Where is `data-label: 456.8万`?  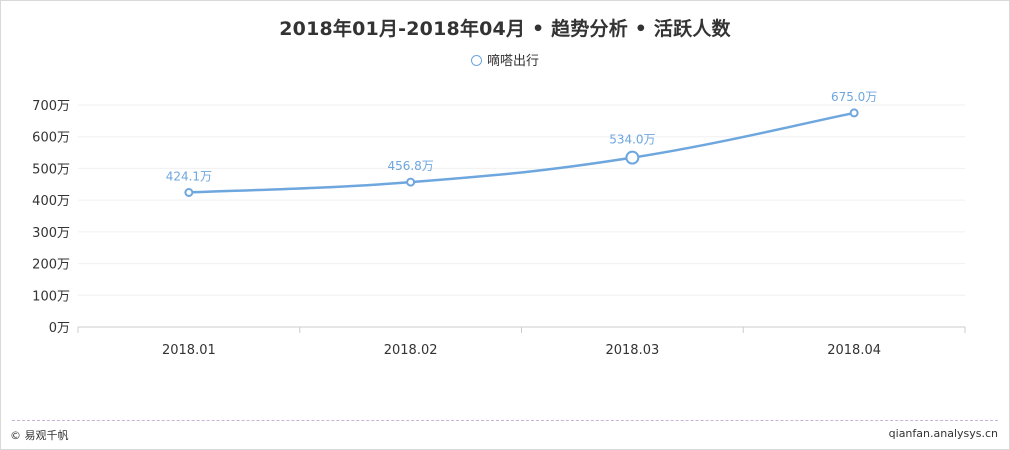
data-label: 456.8万 is located at coordinates (410, 166).